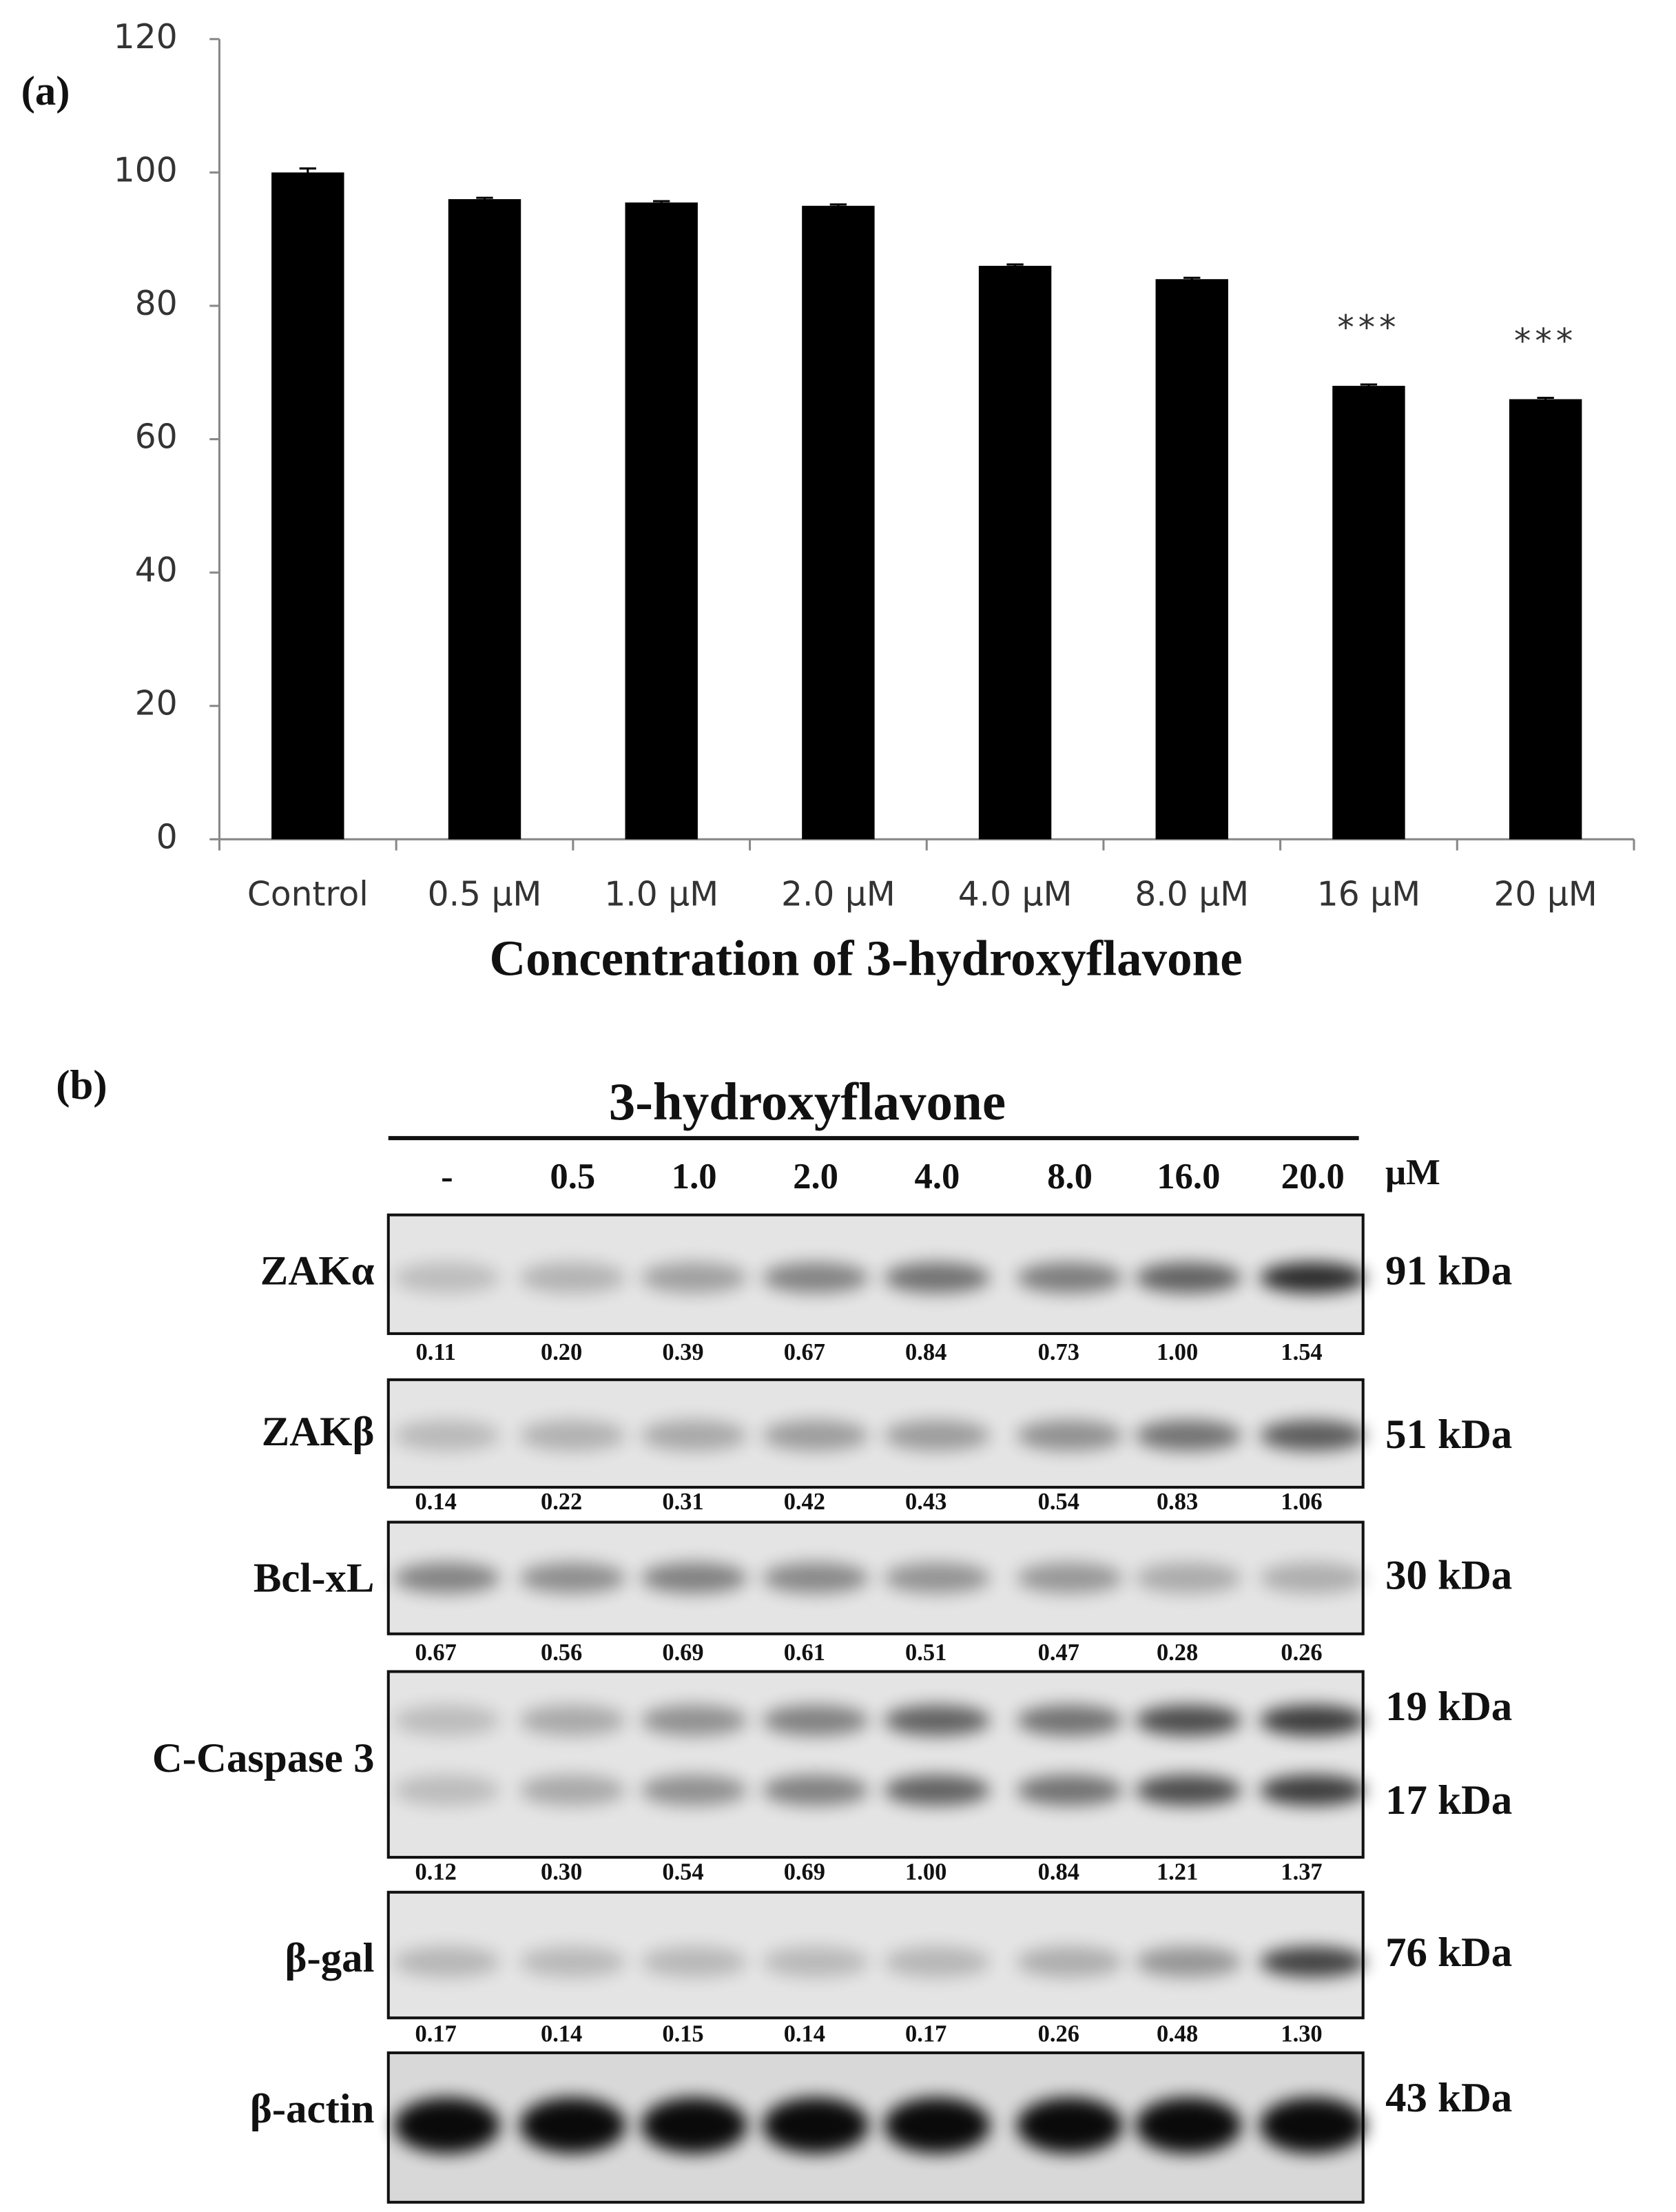  I want to click on blot-frame, so click(875, 1764).